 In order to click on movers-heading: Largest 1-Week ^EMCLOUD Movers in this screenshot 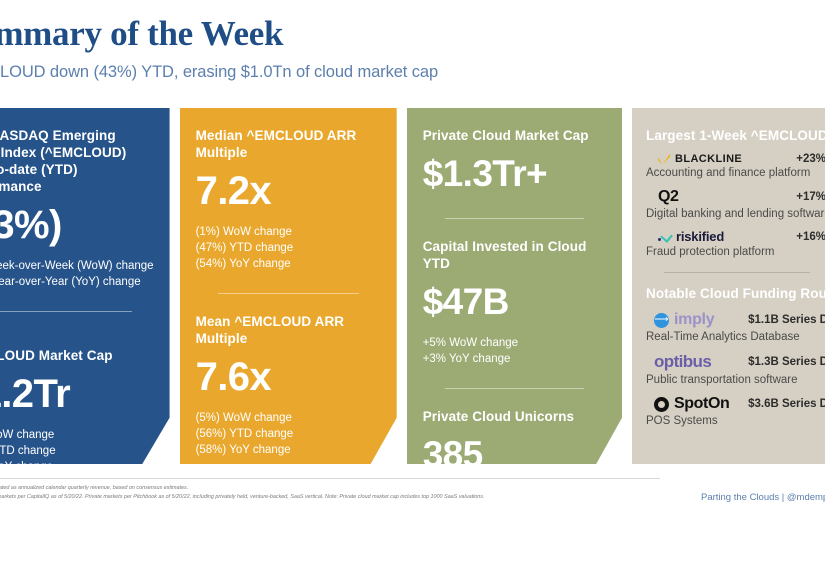, I will do `click(735, 135)`.